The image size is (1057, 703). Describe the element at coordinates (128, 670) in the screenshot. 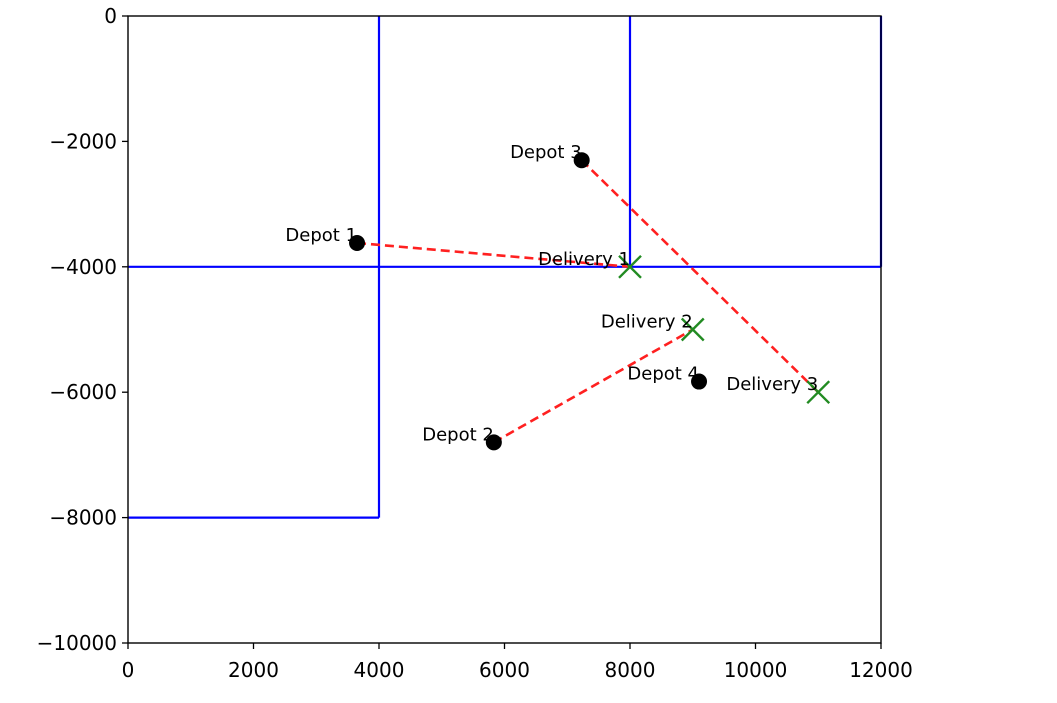

I see `x-tick-label: 0` at that location.